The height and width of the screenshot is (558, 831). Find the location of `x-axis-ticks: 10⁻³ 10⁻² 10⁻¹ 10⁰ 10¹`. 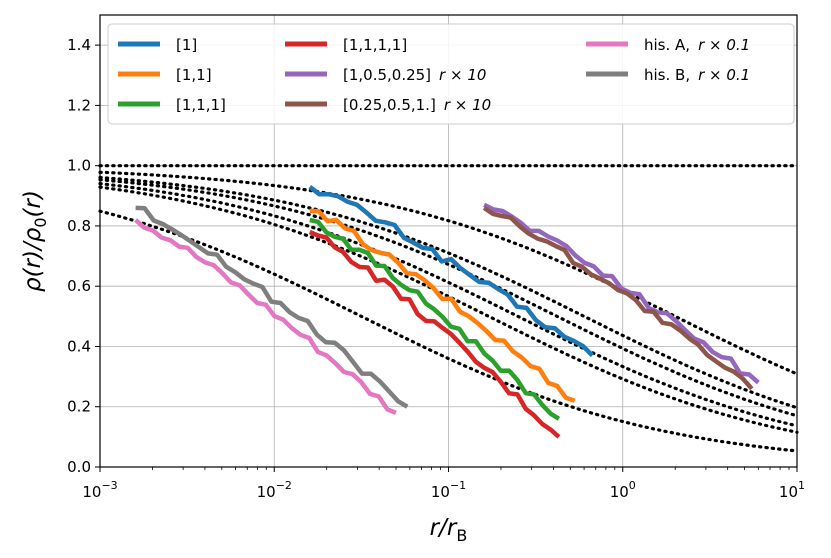

x-axis-ticks: 10⁻³ 10⁻² 10⁻¹ 10⁰ 10¹ is located at coordinates (443, 484).